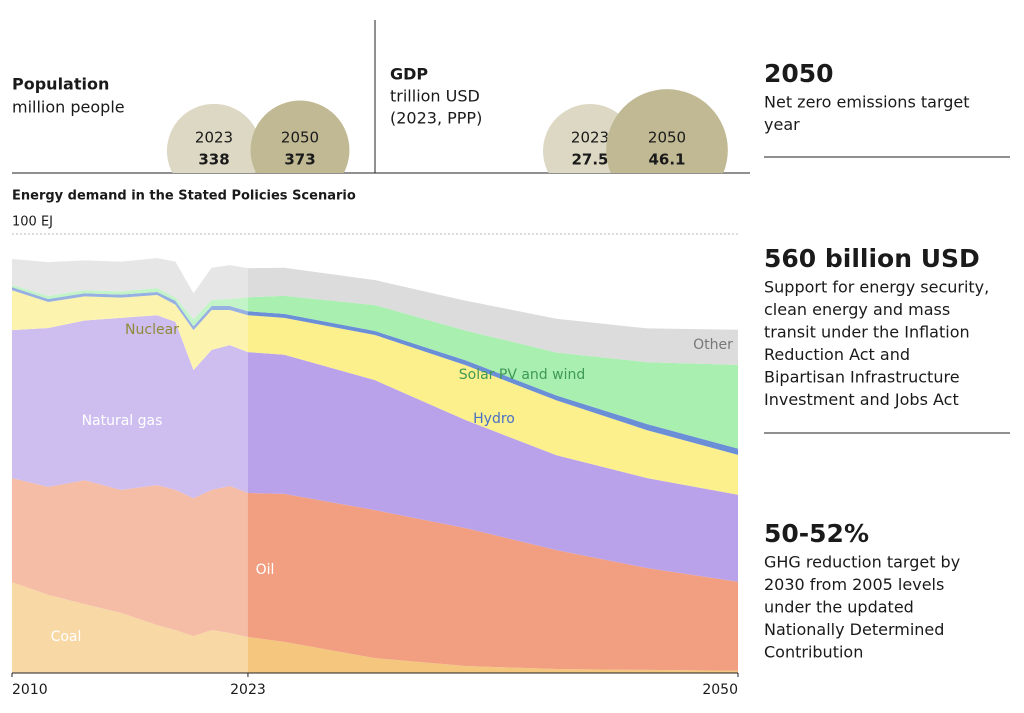 This screenshot has width=1024, height=713. What do you see at coordinates (130, 458) in the screenshot?
I see `history-shade` at bounding box center [130, 458].